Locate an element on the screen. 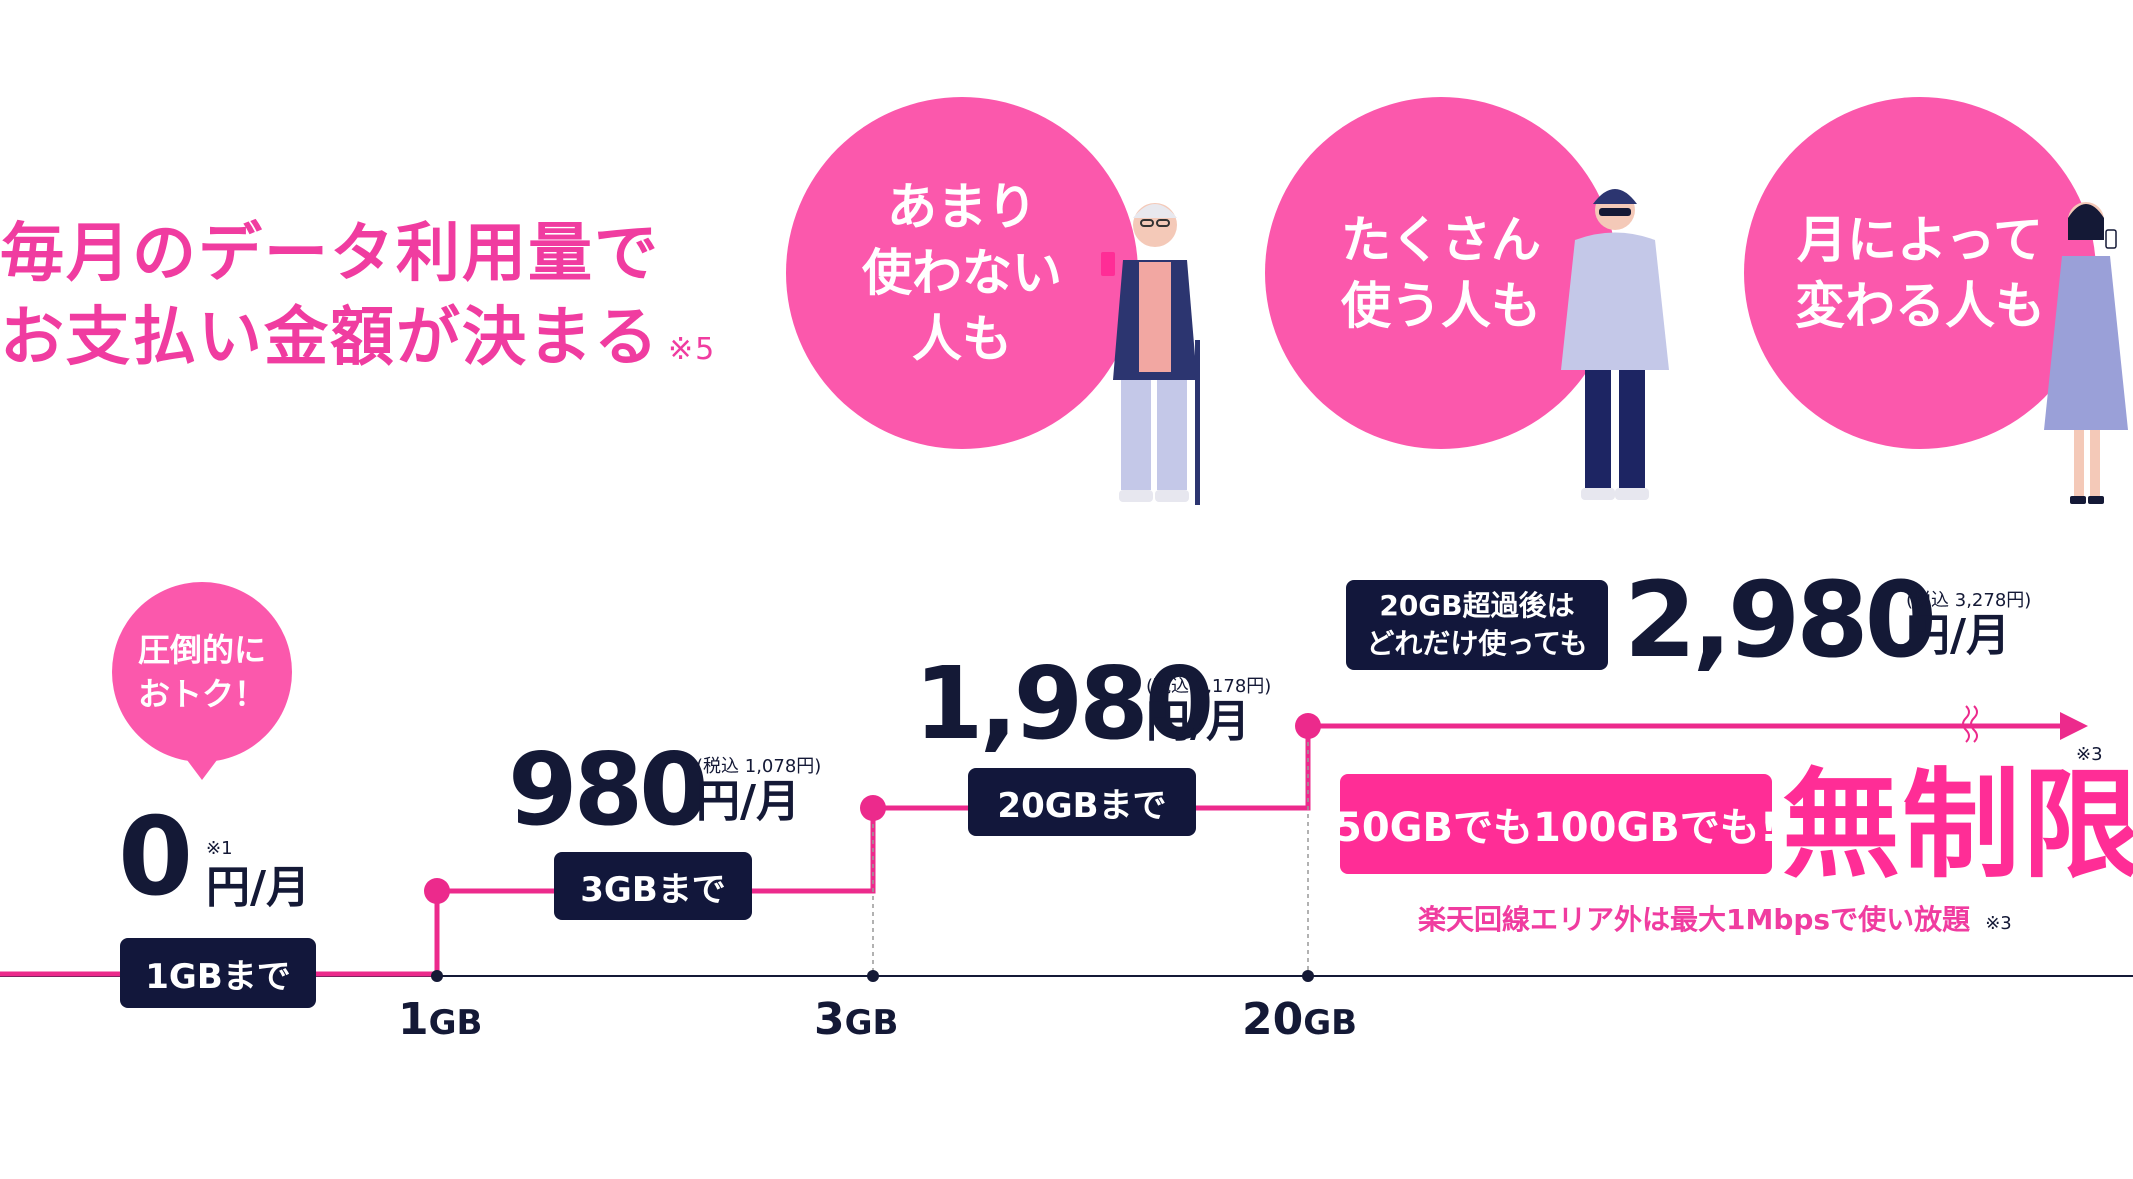 This screenshot has height=1179, width=2133. tier-2-price: 1,980 is located at coordinates (1064, 704).